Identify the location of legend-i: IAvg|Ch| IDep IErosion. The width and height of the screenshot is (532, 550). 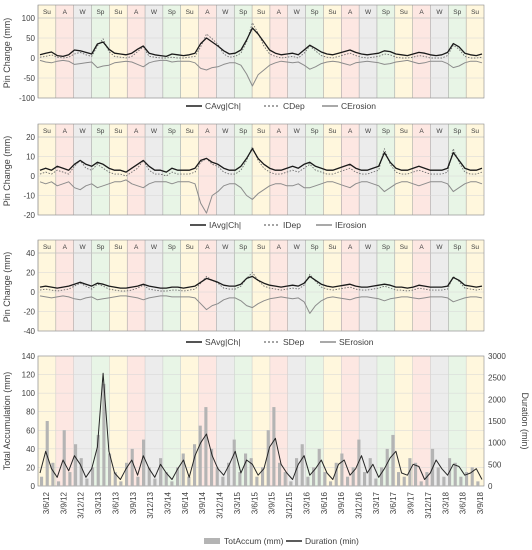
(278, 225).